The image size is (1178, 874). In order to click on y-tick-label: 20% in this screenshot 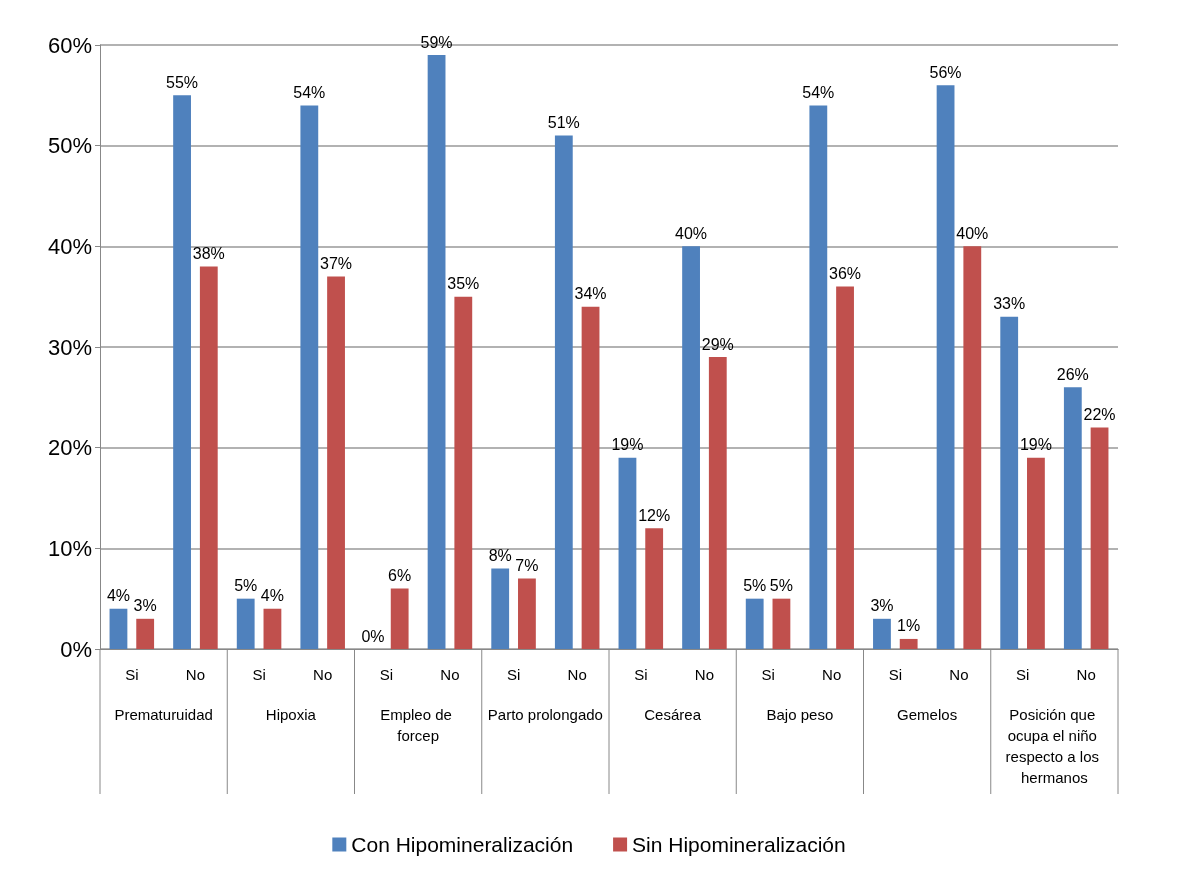, I will do `click(69, 448)`.